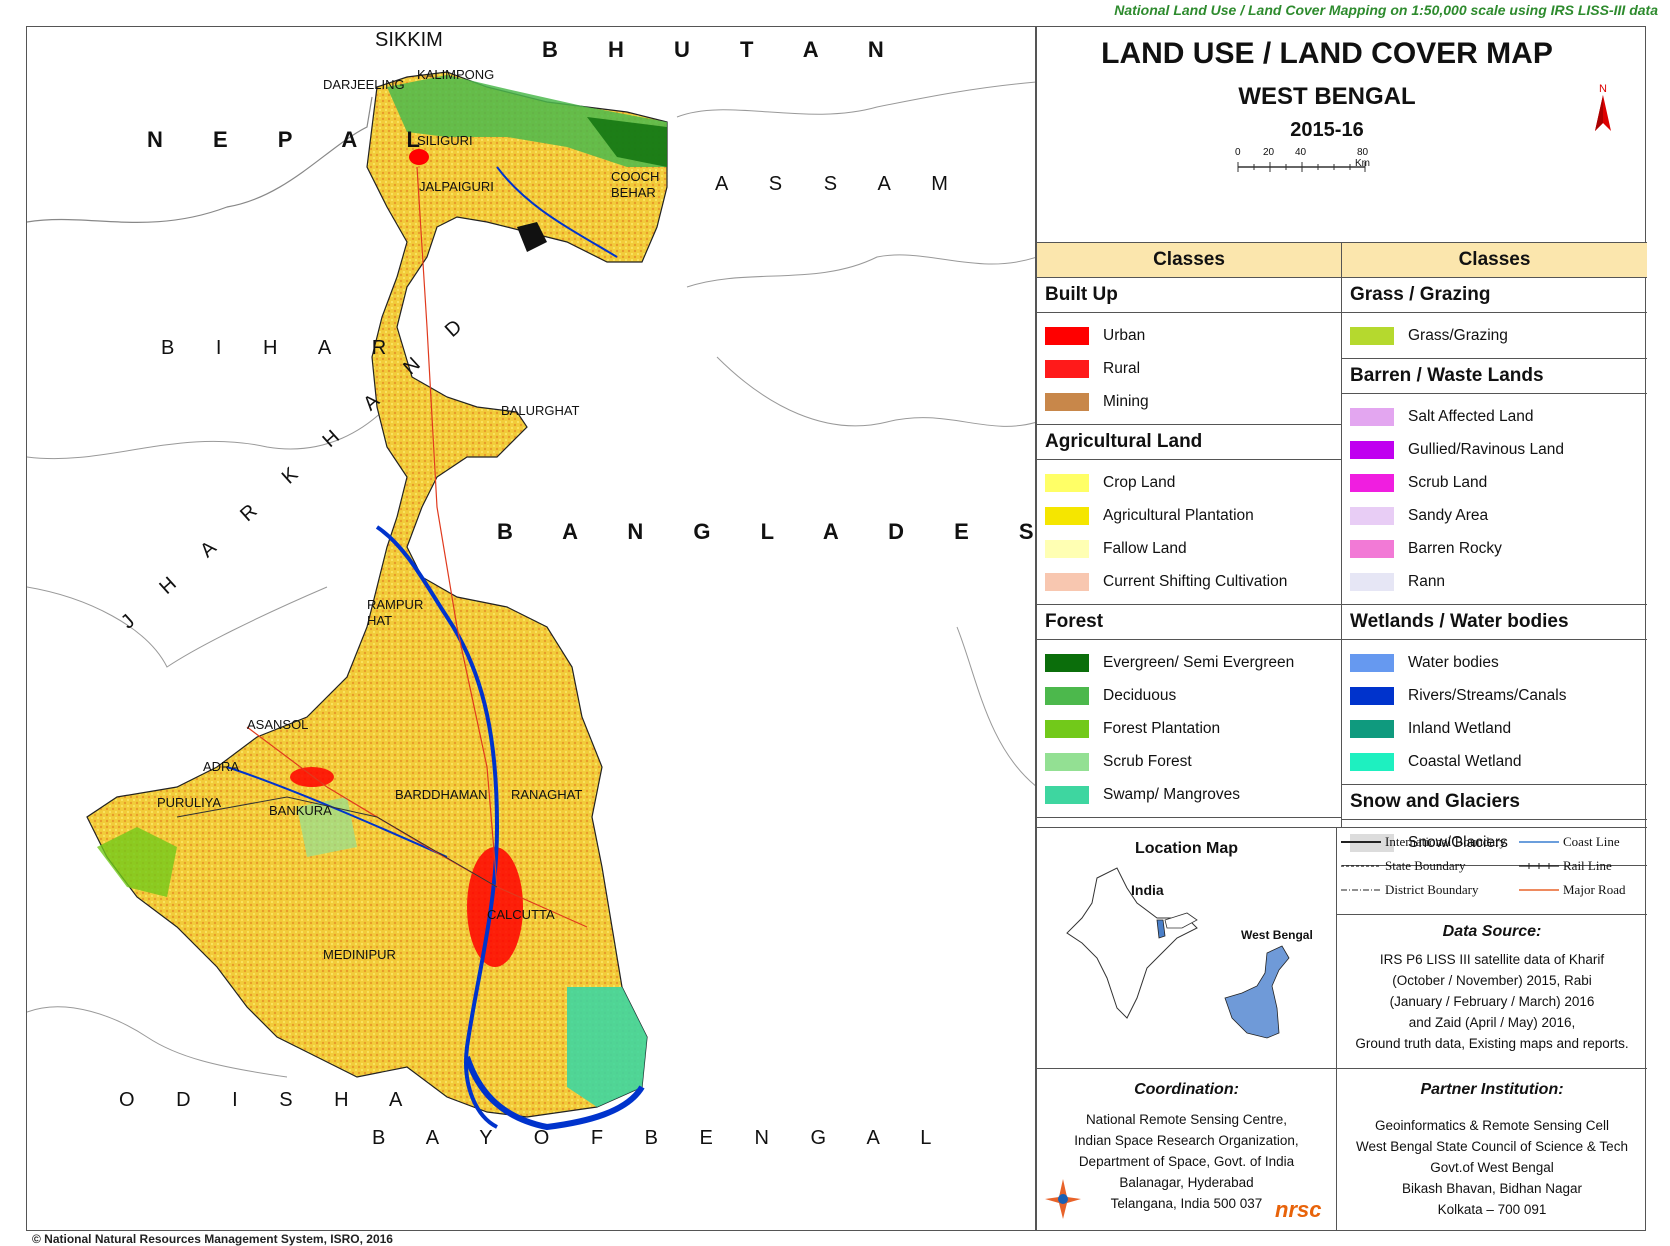 This screenshot has height=1246, width=1670. What do you see at coordinates (409, 40) in the screenshot?
I see `label-sikkim: SIKKIM` at bounding box center [409, 40].